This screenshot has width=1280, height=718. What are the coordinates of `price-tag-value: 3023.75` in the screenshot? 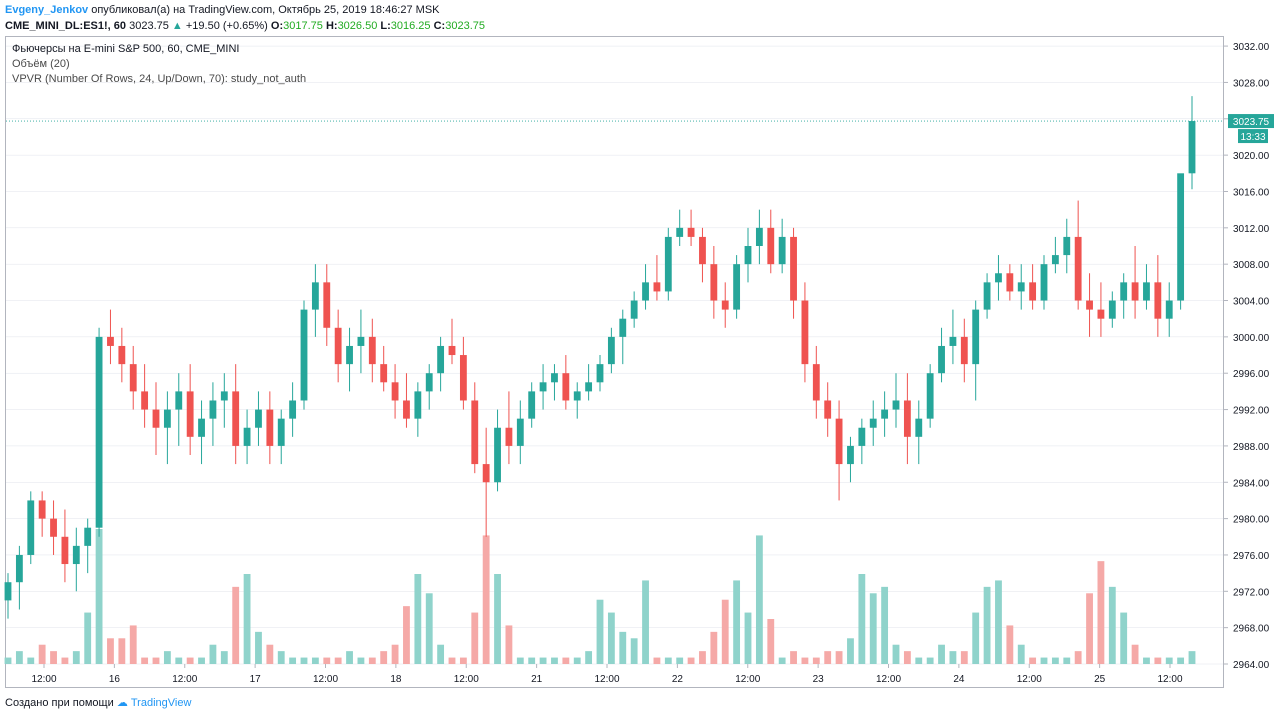 It's located at (1251, 122).